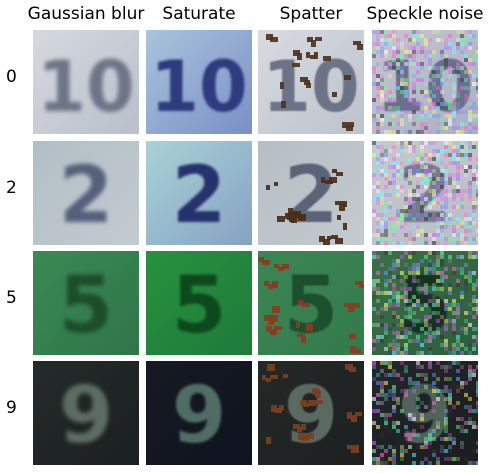 The width and height of the screenshot is (491, 473). I want to click on thumbnail-spatter: 9, so click(311, 413).